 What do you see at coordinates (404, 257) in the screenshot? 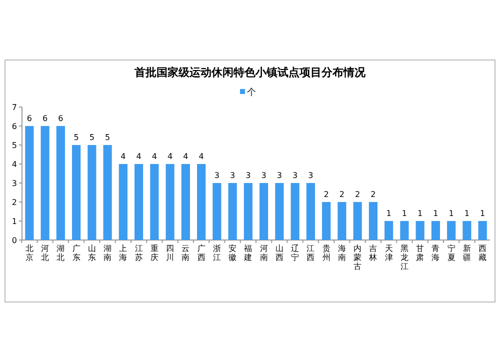
I see `x-tick-label: 黑龙江` at bounding box center [404, 257].